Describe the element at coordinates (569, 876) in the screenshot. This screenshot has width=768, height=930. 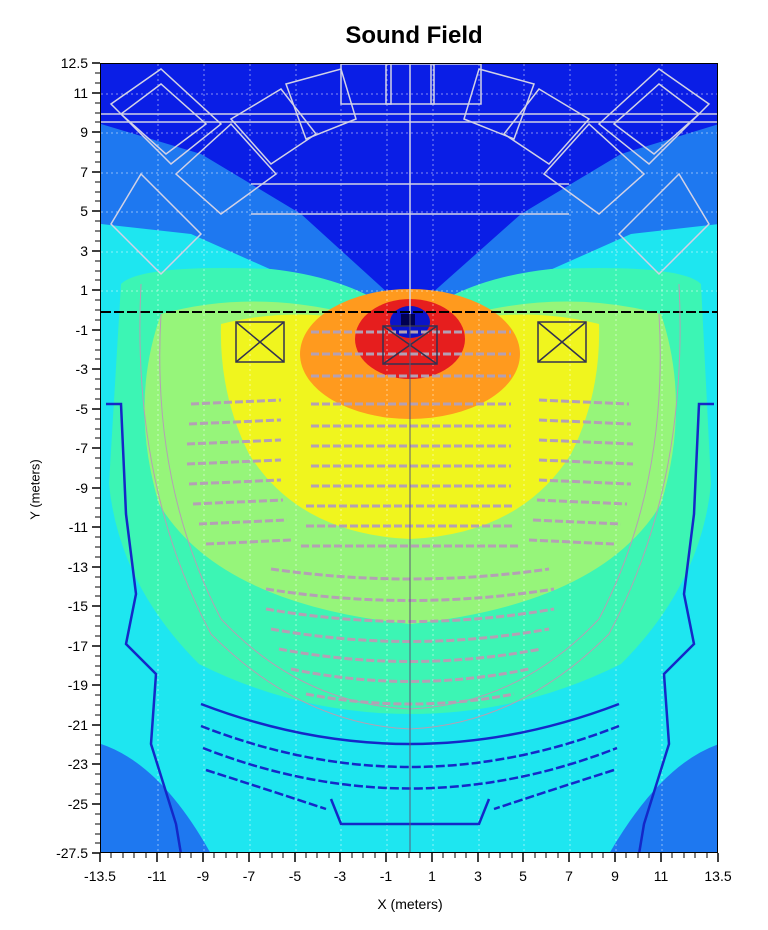
I see `x-tick-label: 7` at that location.